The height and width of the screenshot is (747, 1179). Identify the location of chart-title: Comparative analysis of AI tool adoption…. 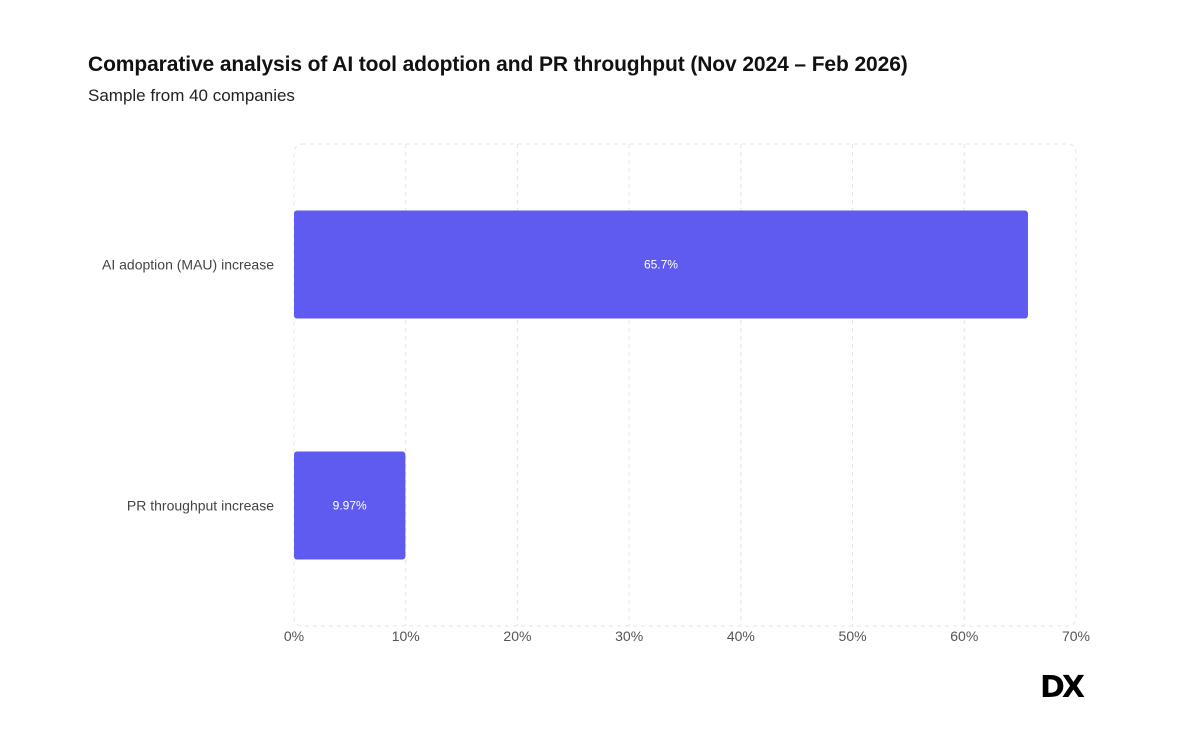
(498, 64).